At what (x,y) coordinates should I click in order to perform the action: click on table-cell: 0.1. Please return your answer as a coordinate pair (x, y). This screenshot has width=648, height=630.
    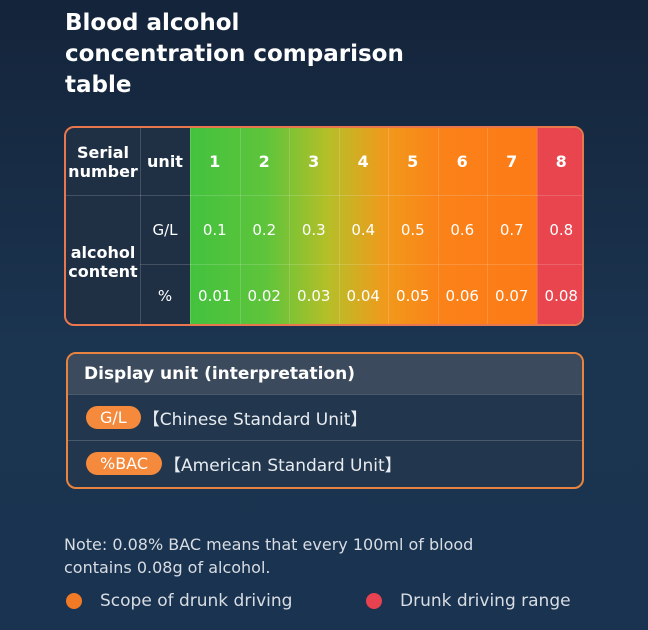
    Looking at the image, I should click on (214, 229).